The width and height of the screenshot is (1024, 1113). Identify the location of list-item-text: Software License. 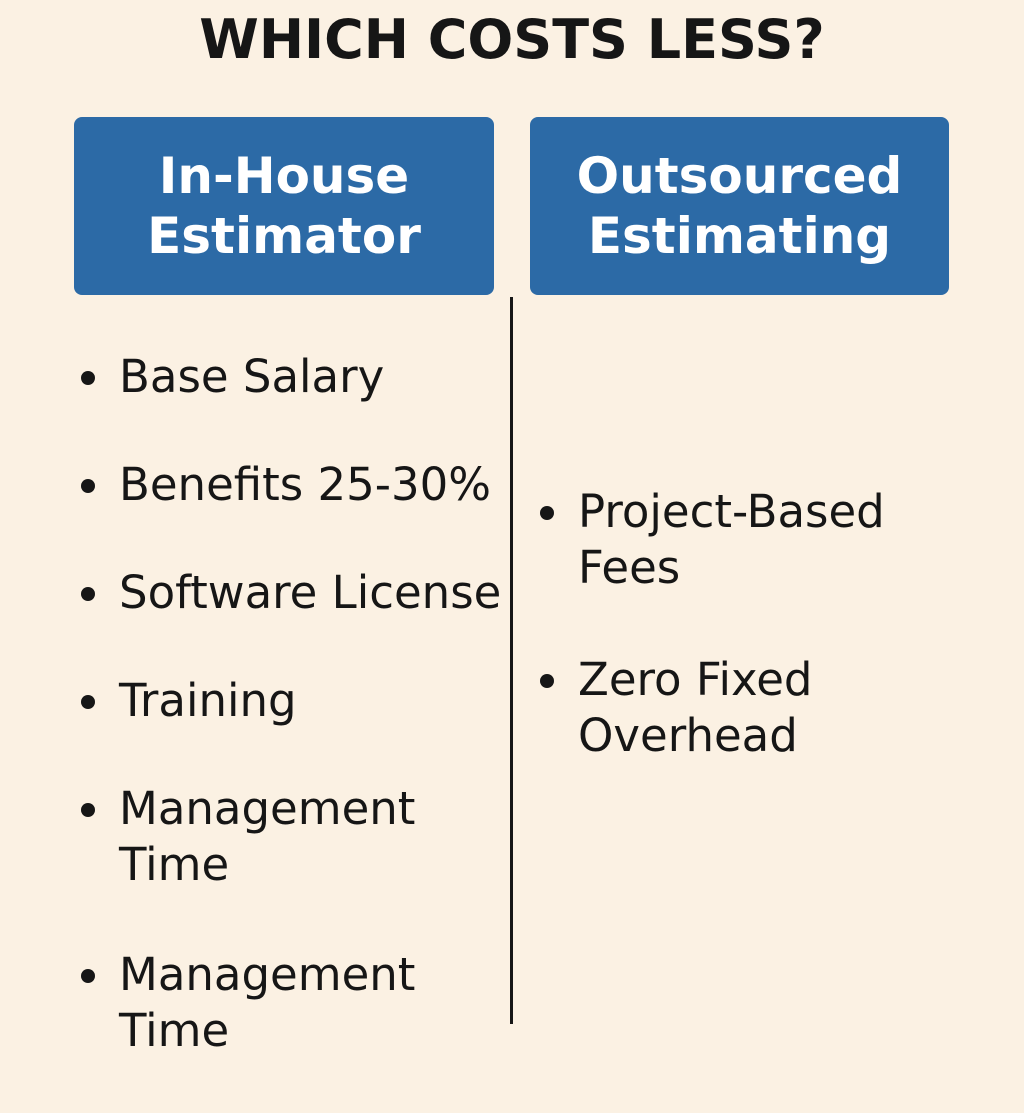
(310, 592).